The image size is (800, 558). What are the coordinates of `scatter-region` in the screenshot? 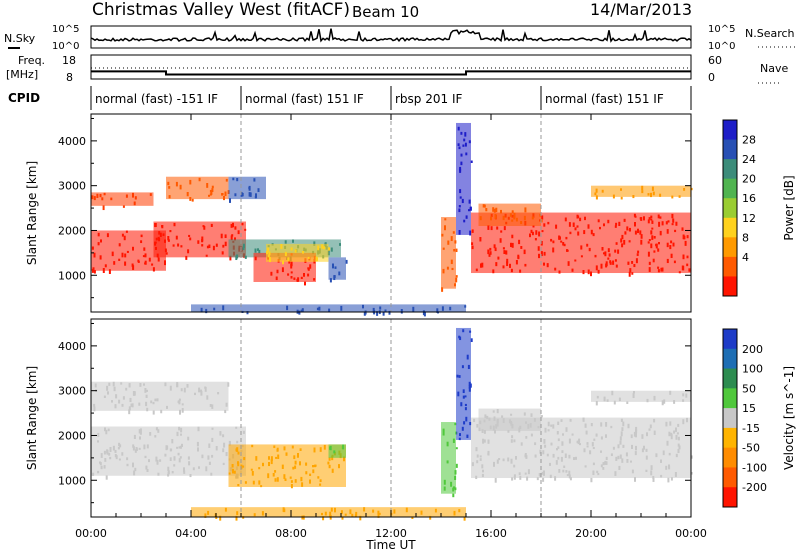 It's located at (641, 398).